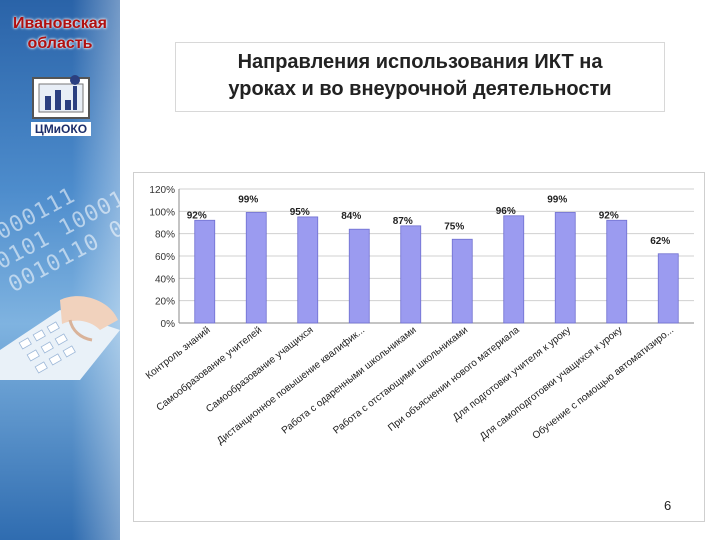 The width and height of the screenshot is (720, 540). Describe the element at coordinates (162, 190) in the screenshot. I see `y-tick-label: 120%` at that location.